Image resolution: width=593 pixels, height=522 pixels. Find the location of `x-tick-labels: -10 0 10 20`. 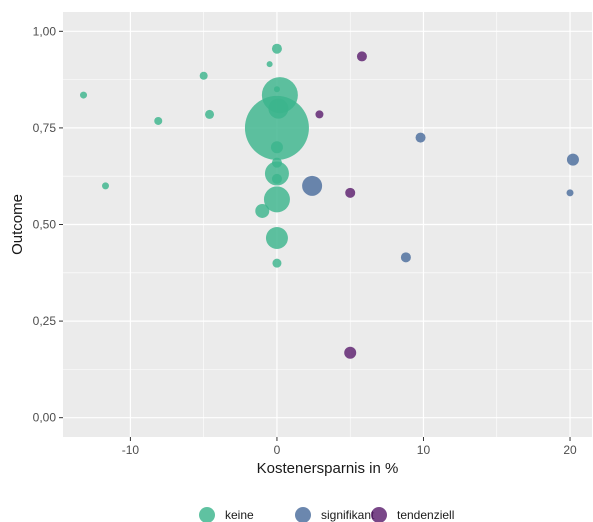

x-tick-labels: -10 0 10 20 is located at coordinates (349, 447).